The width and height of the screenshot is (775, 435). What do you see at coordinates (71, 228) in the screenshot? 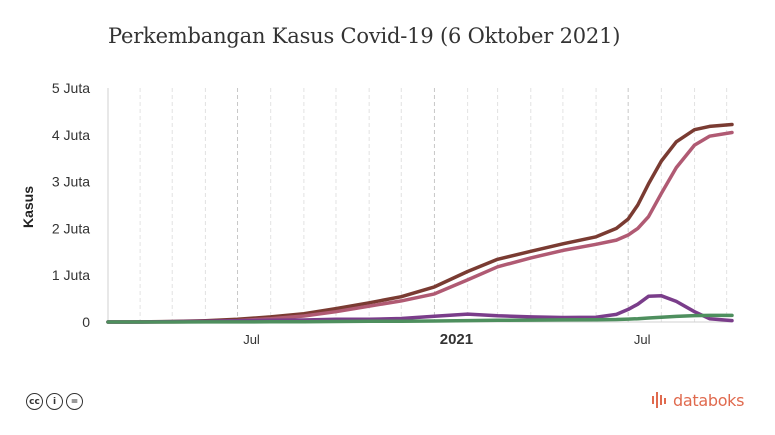
I see `y-tick-label: 2 Juta` at bounding box center [71, 228].